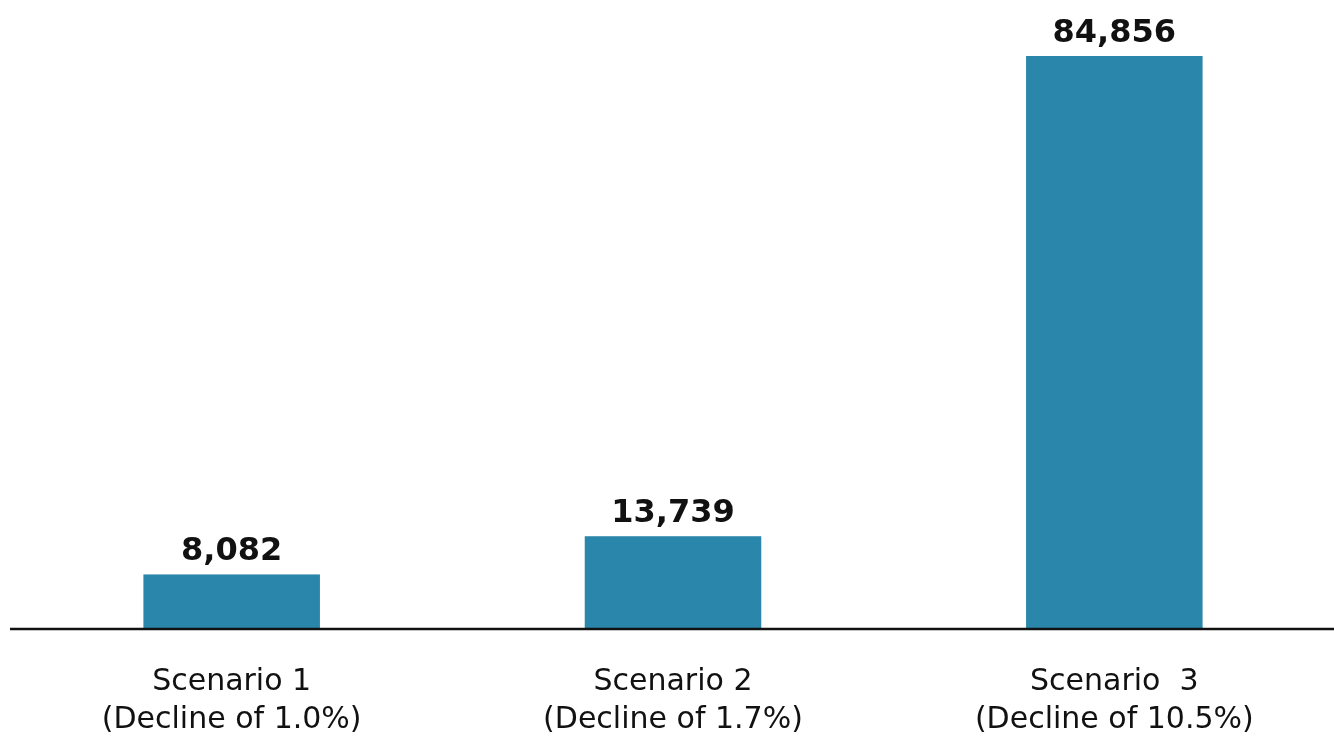 This screenshot has width=1334, height=742. What do you see at coordinates (673, 698) in the screenshot?
I see `x-tick-label: Scenario 2 (Decline of 1.7%)` at bounding box center [673, 698].